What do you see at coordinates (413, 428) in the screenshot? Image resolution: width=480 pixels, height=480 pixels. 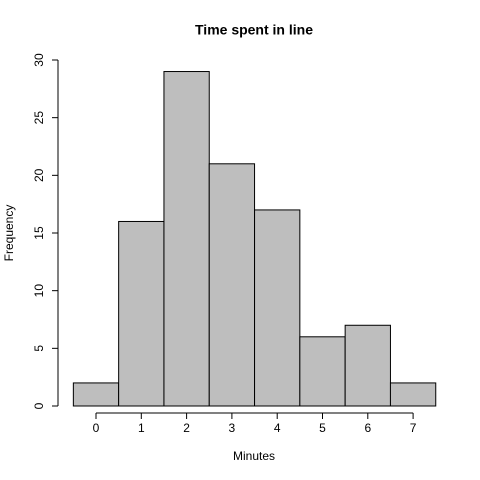 I see `x-tick-label: 7` at bounding box center [413, 428].